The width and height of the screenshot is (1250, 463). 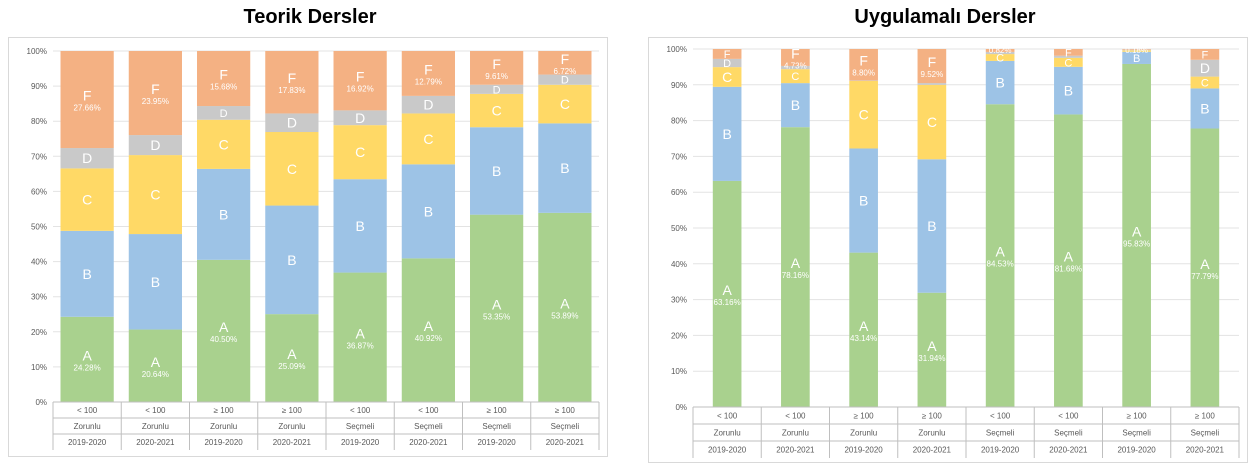 I want to click on uygulamali-data-label: 81.68%, so click(x=1068, y=269).